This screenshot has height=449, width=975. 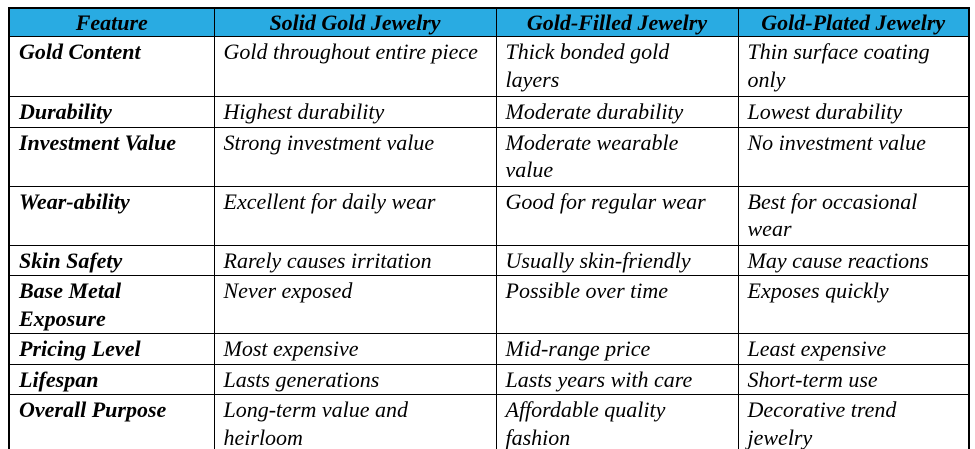 What do you see at coordinates (617, 305) in the screenshot?
I see `value-cell: Possible over time` at bounding box center [617, 305].